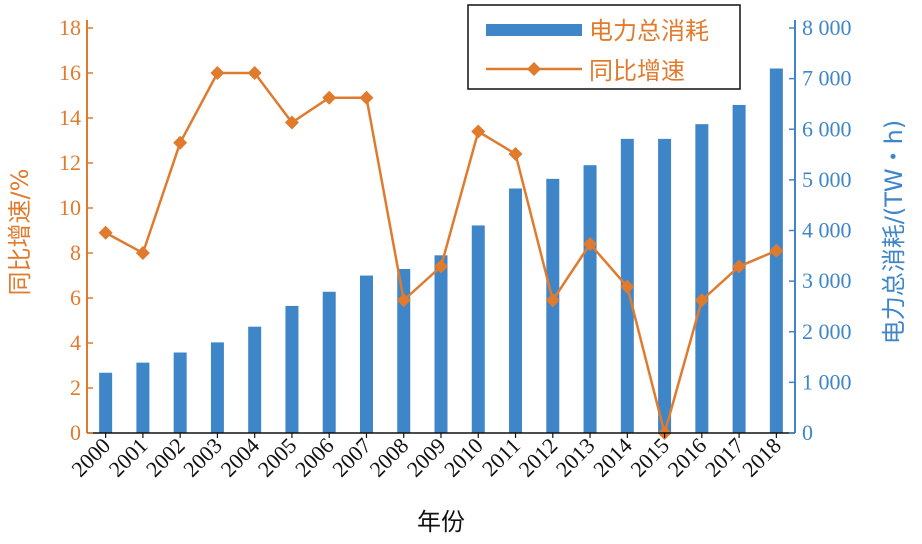 The image size is (922, 544). Describe the element at coordinates (590, 244) in the screenshot. I see `growth-marker-2013` at that location.